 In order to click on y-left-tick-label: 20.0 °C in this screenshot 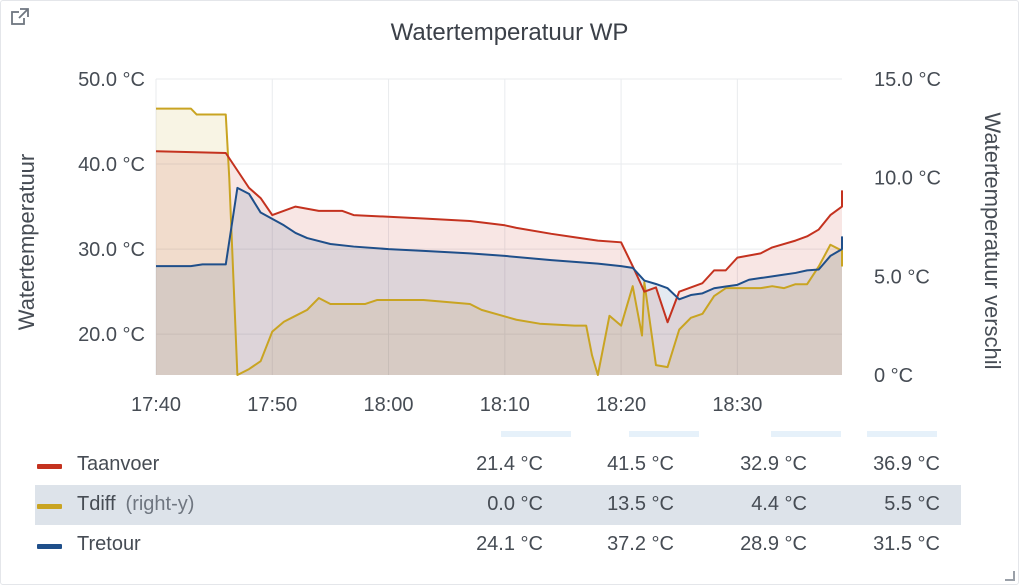, I will do `click(111, 335)`.